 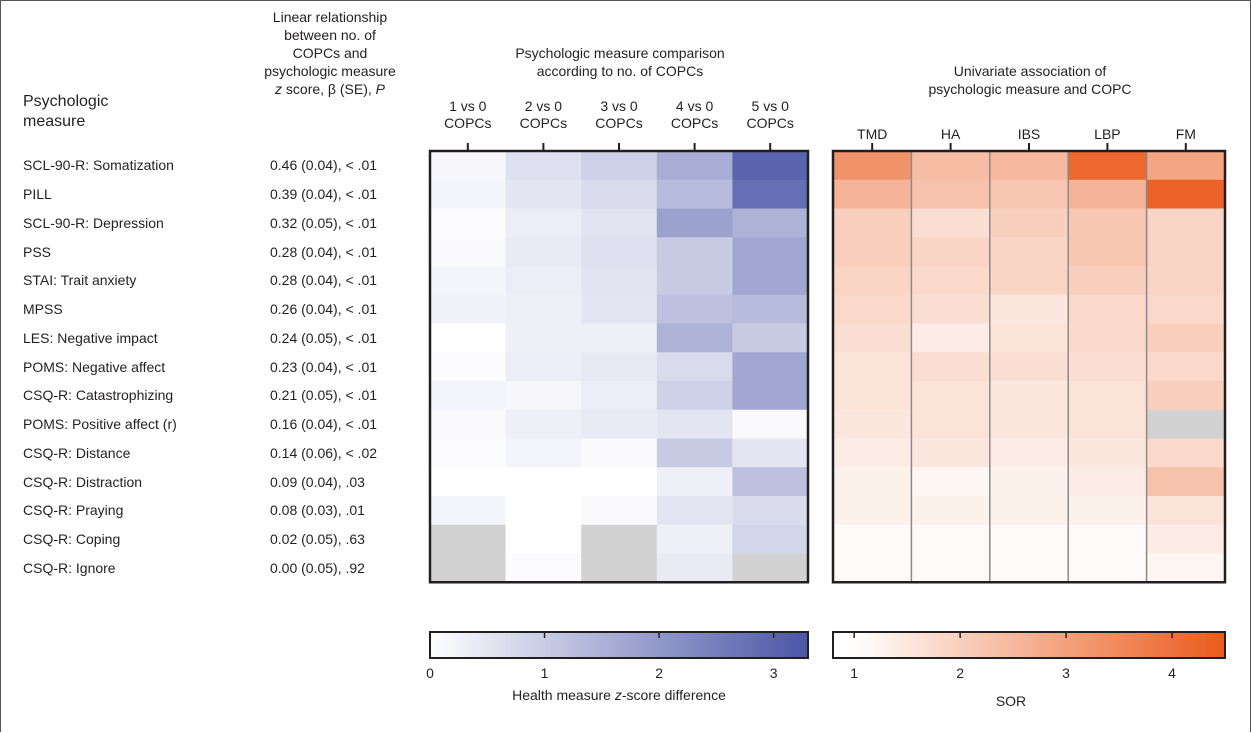 I want to click on orange-colorbar, so click(x=1029, y=645).